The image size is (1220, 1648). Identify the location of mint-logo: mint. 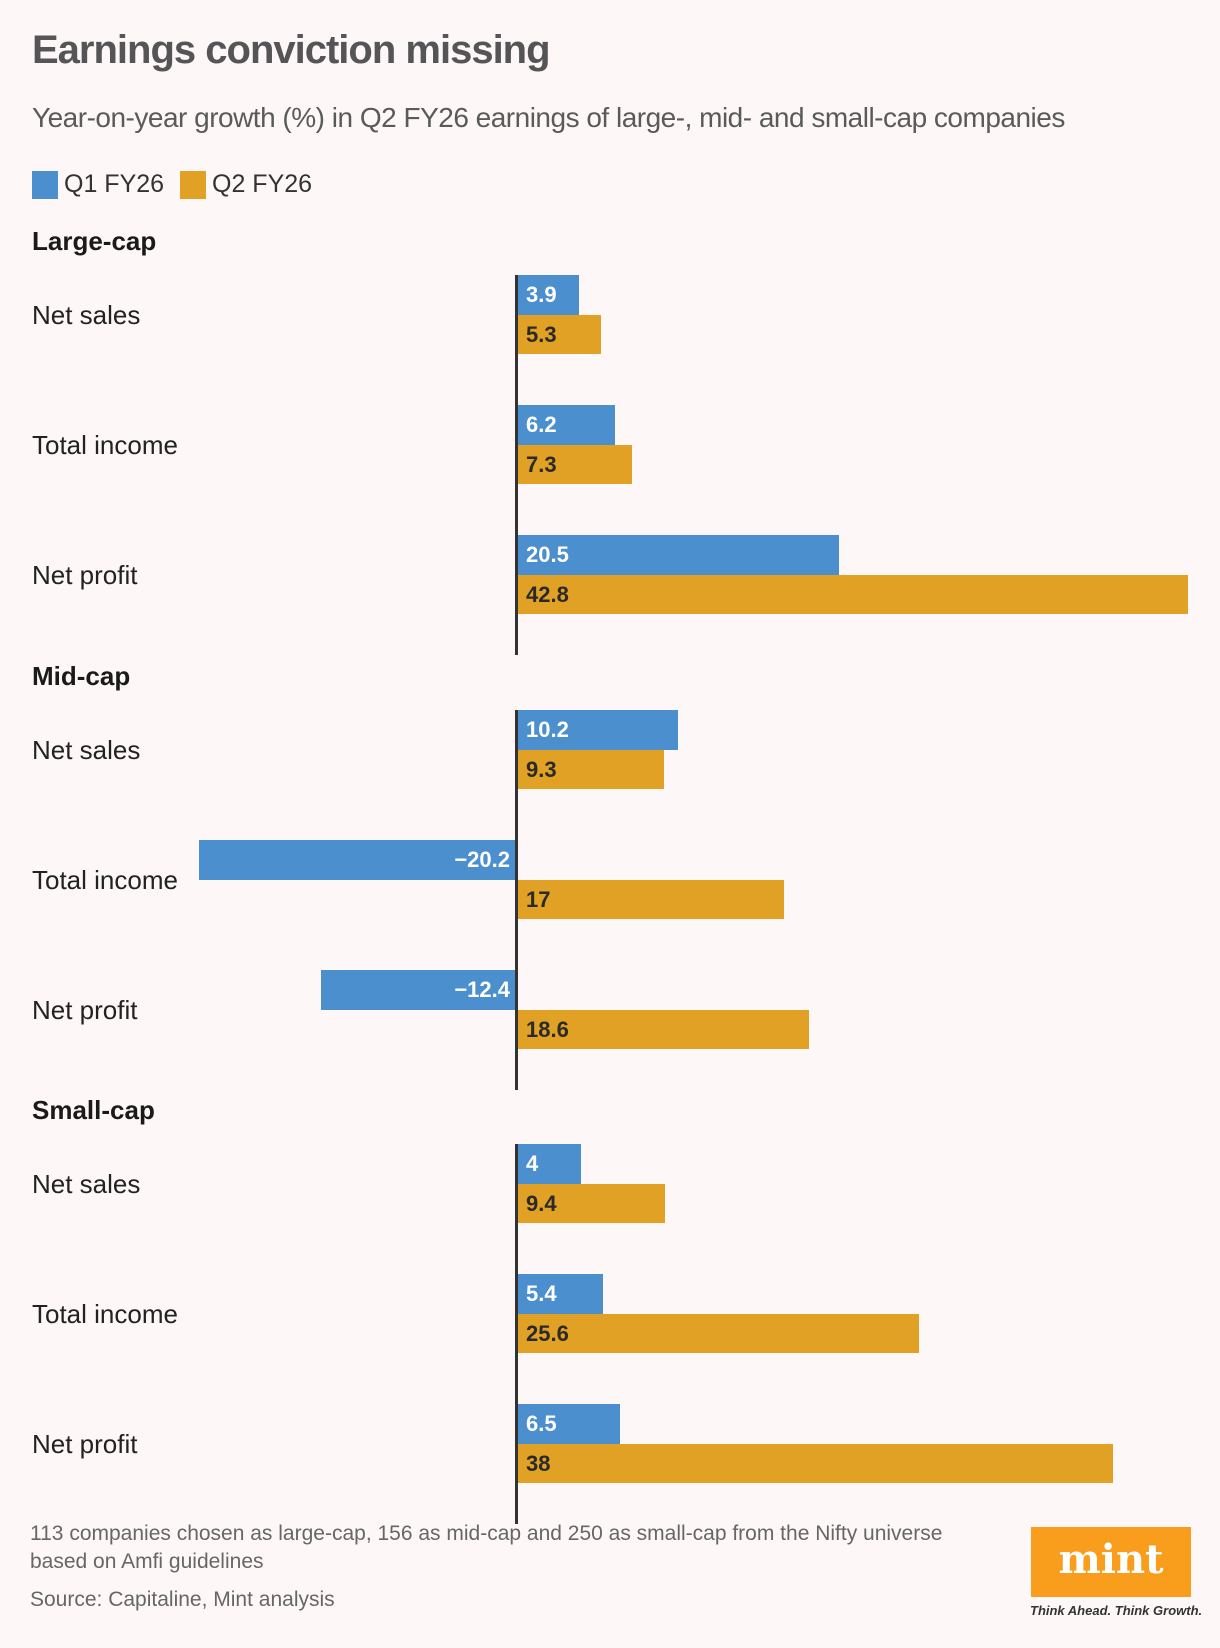
(1111, 1562).